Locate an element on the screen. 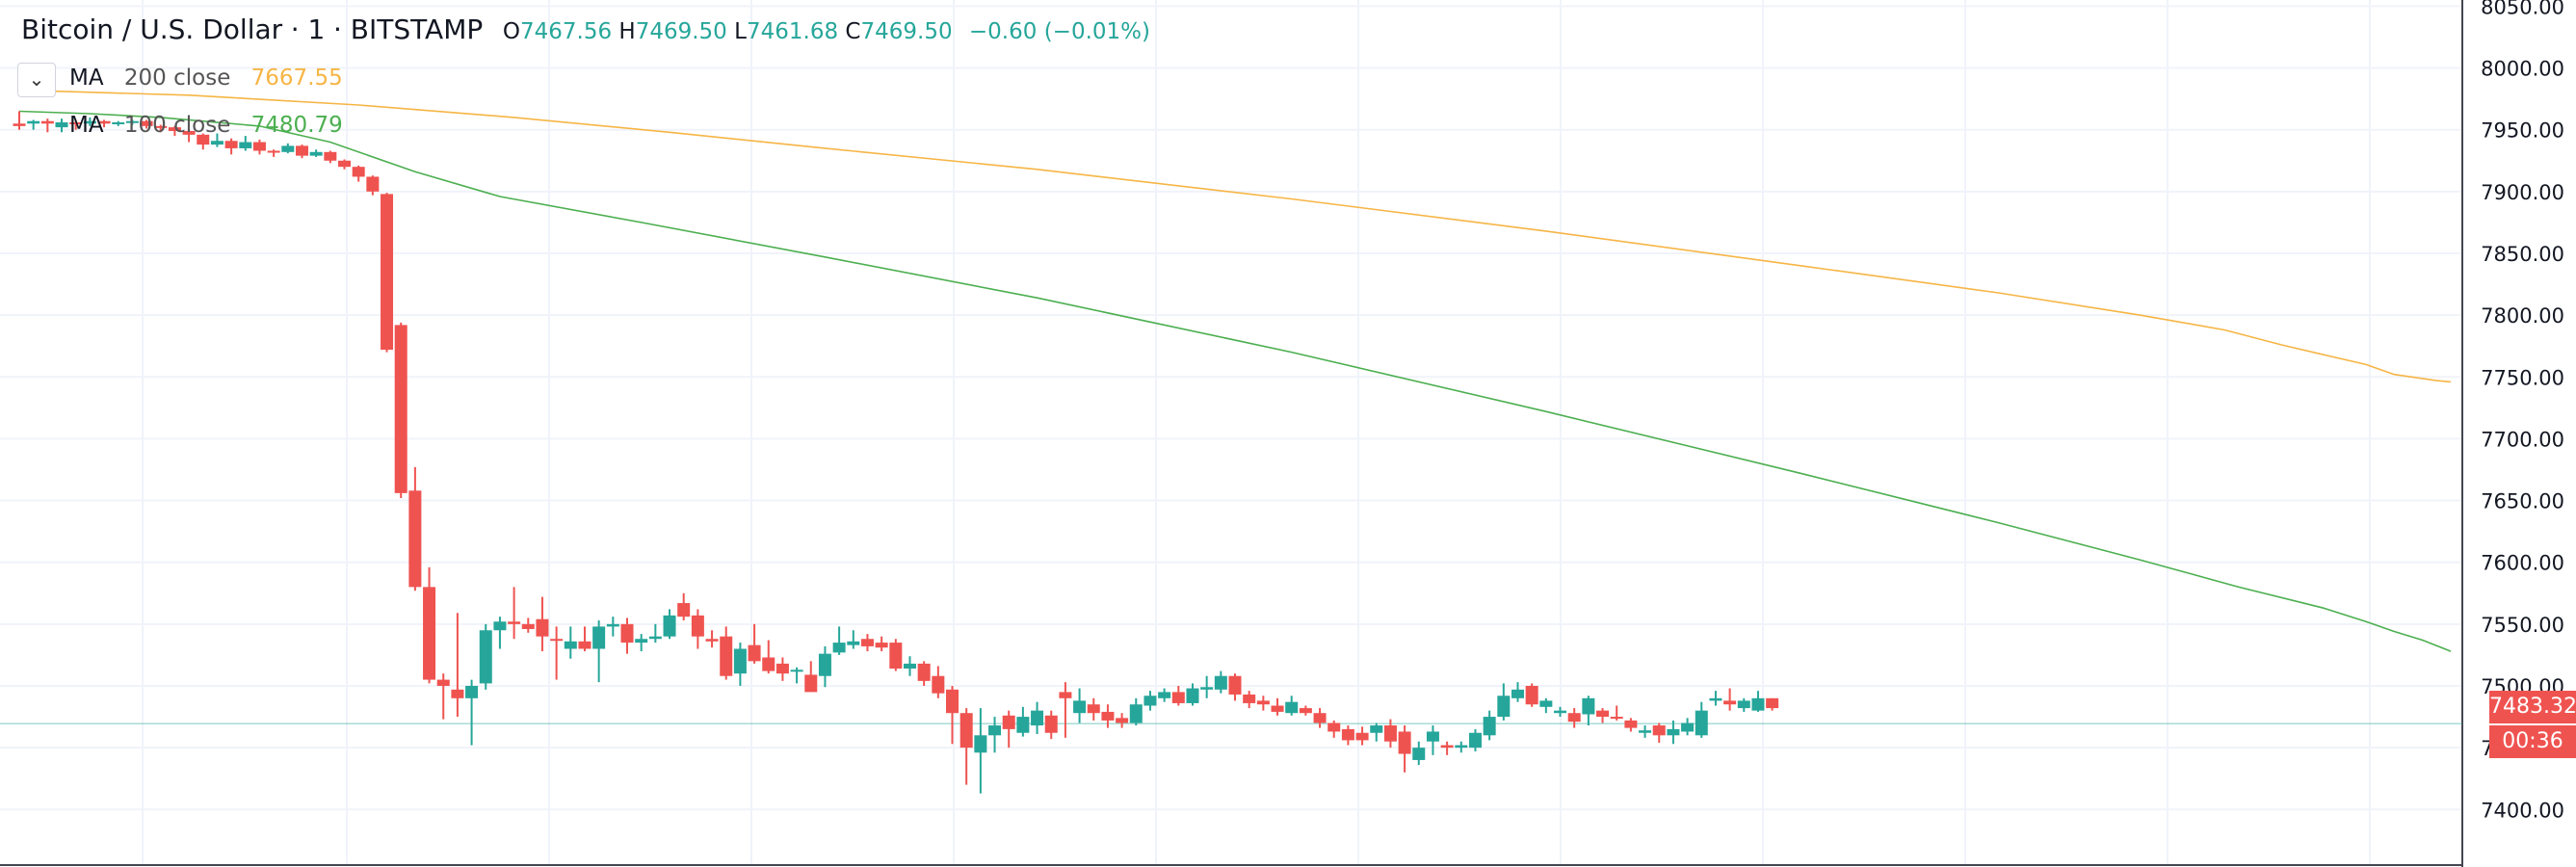 This screenshot has height=867, width=2576. indicator-ma100: MA 100 close 7480.79 is located at coordinates (206, 125).